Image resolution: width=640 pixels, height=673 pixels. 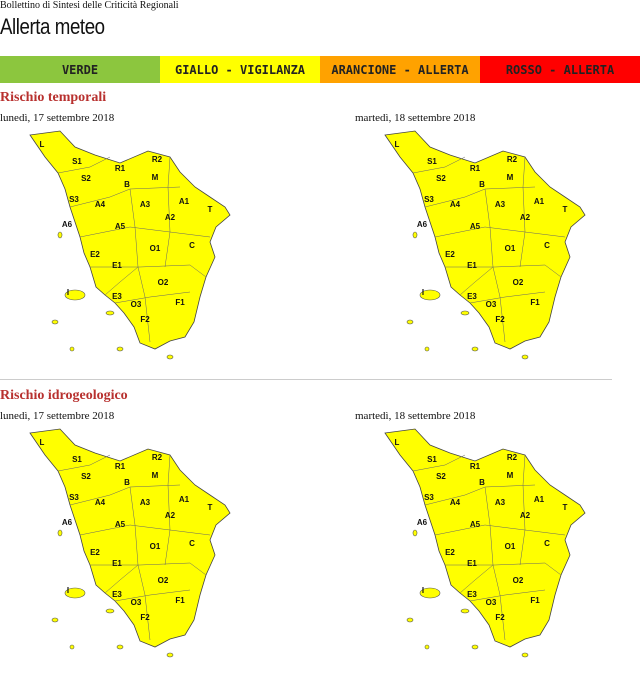 What do you see at coordinates (57, 416) in the screenshot?
I see `map-date: lunedì, 17 settembre 2018` at bounding box center [57, 416].